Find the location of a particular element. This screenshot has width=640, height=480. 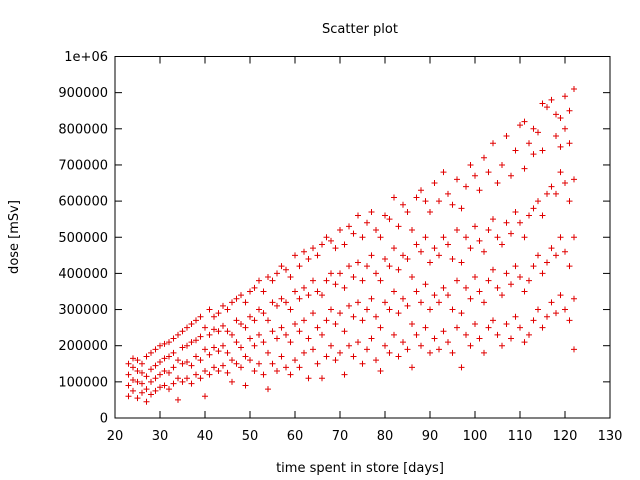

x-tick-label: 90 is located at coordinates (430, 436).